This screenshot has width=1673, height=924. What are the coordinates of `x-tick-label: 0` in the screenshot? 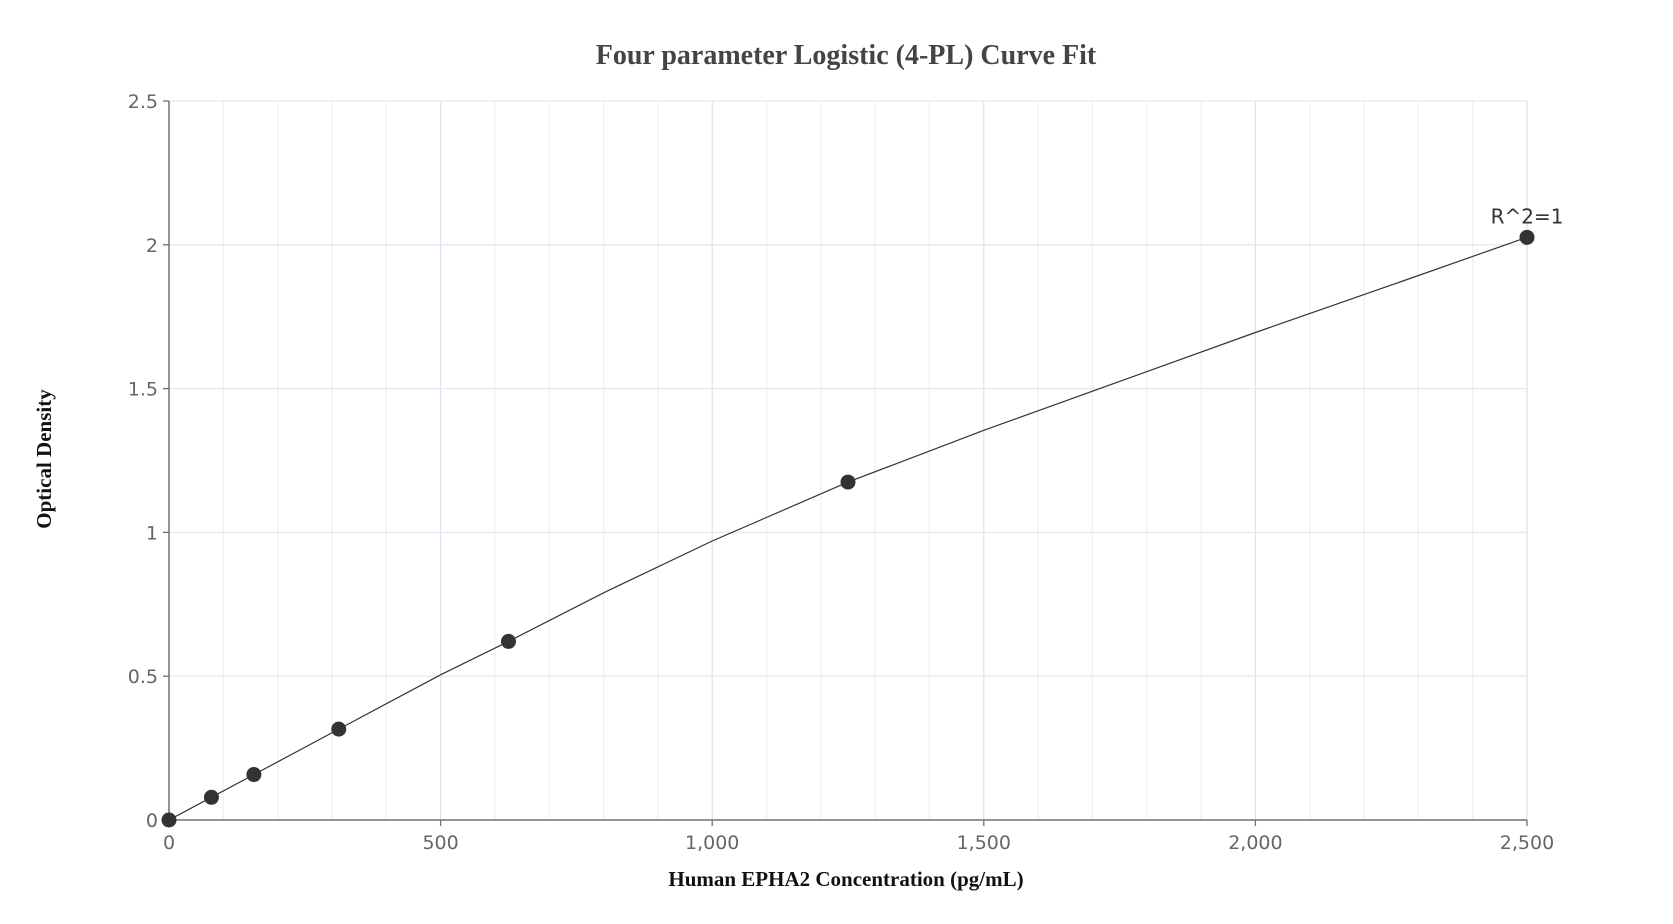 It's located at (169, 843).